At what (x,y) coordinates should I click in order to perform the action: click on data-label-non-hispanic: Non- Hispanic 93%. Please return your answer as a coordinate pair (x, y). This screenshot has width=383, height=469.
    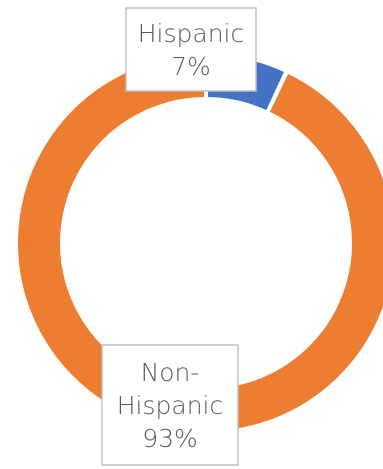
    Looking at the image, I should click on (170, 405).